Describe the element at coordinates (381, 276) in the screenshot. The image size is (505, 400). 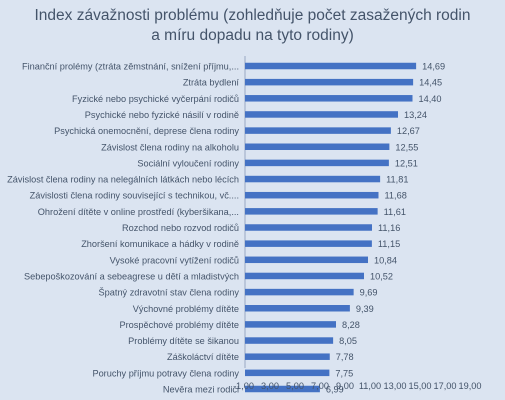
I see `value-label: 10,52` at that location.